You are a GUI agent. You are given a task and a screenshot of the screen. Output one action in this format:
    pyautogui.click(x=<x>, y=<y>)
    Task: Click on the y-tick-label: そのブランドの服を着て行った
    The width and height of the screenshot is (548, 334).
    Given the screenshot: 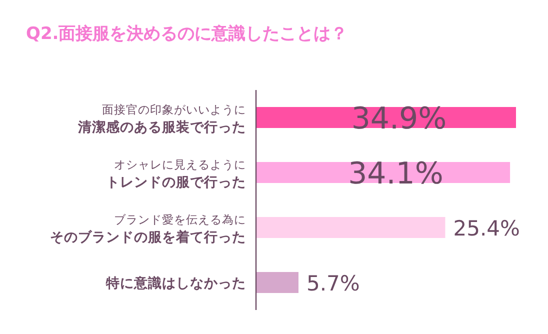 What is the action you would take?
    pyautogui.click(x=148, y=237)
    